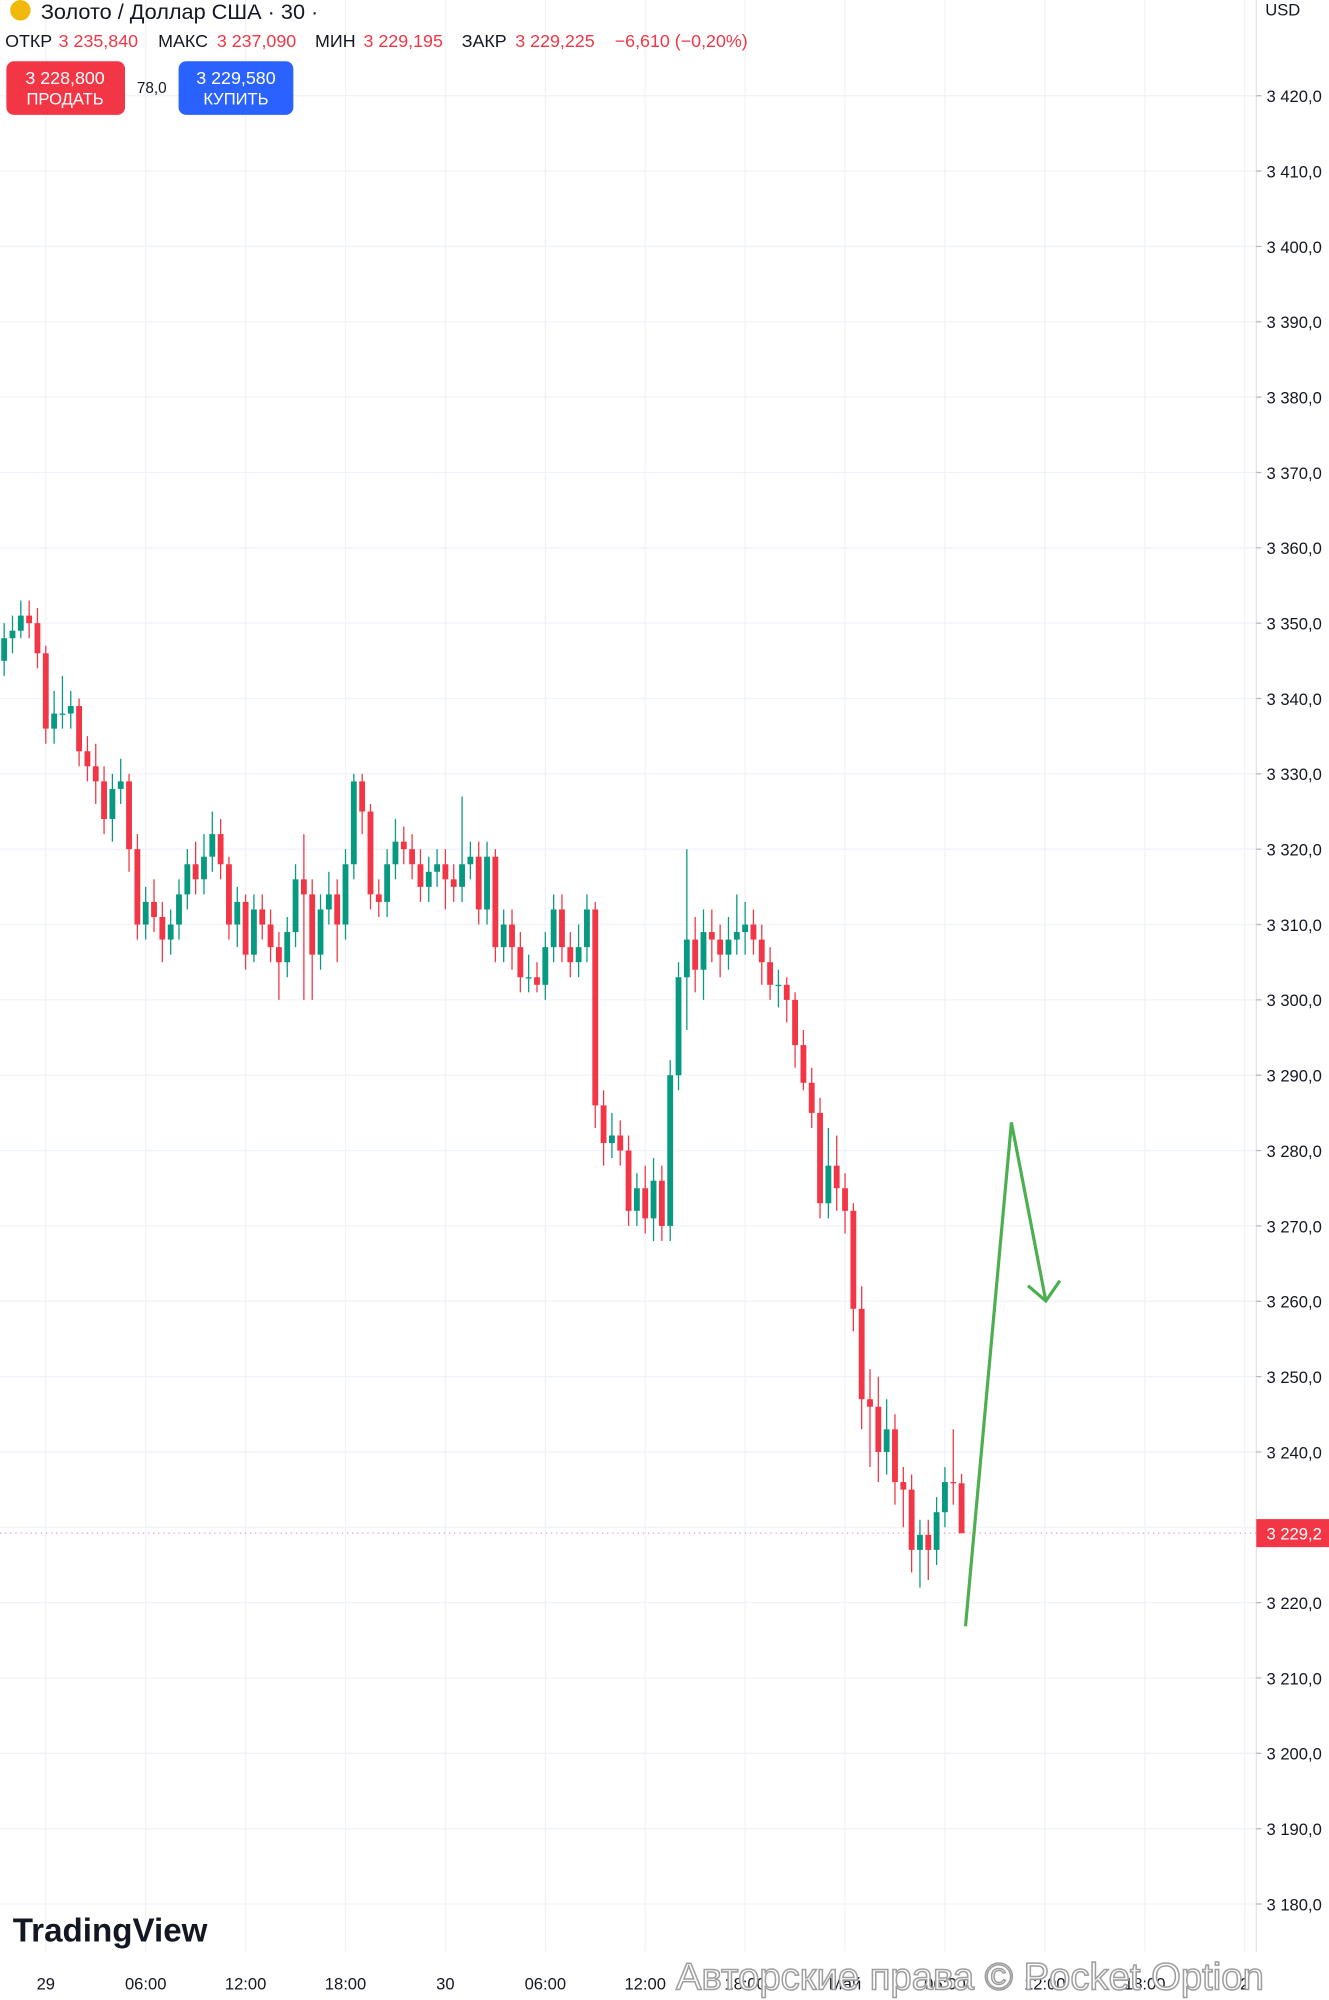 This screenshot has width=1329, height=2000. Describe the element at coordinates (235, 99) in the screenshot. I see `buy-text: КУПИТЬ` at that location.